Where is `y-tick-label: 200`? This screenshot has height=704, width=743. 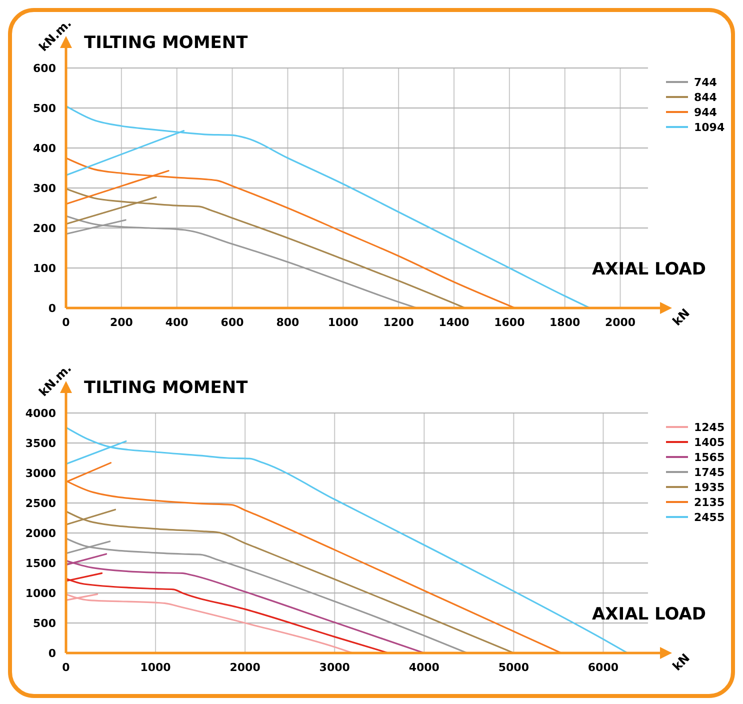
y-tick-label: 200 is located at coordinates (44, 228).